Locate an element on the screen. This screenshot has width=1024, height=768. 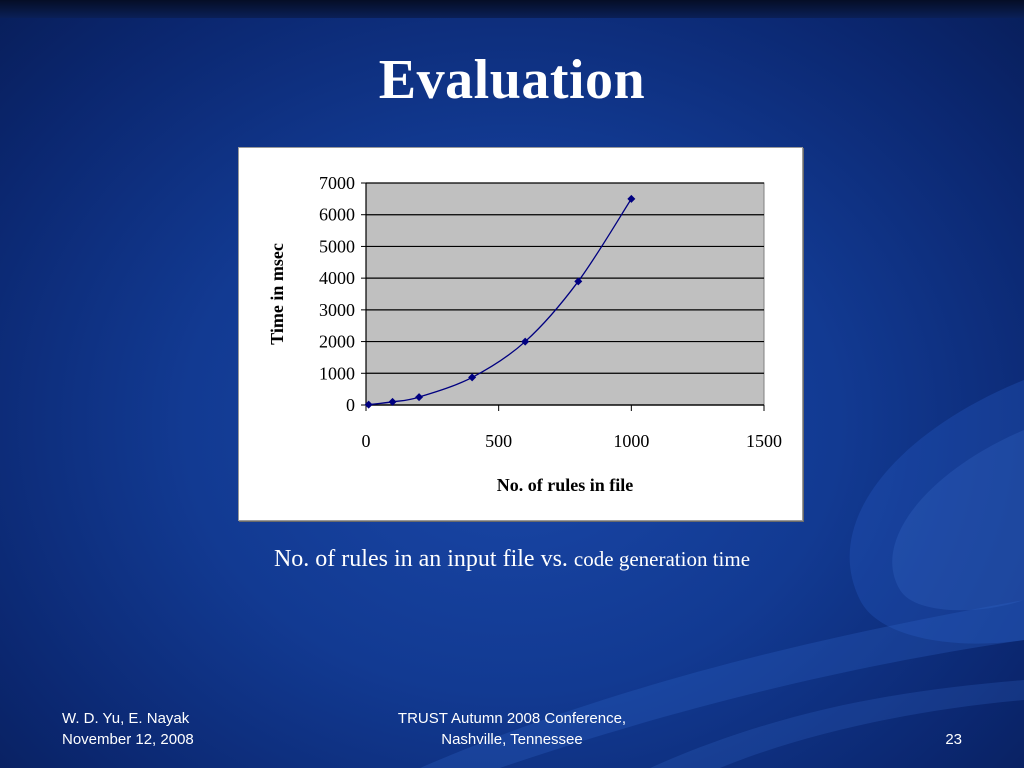
x-tick-label: 500 is located at coordinates (498, 441).